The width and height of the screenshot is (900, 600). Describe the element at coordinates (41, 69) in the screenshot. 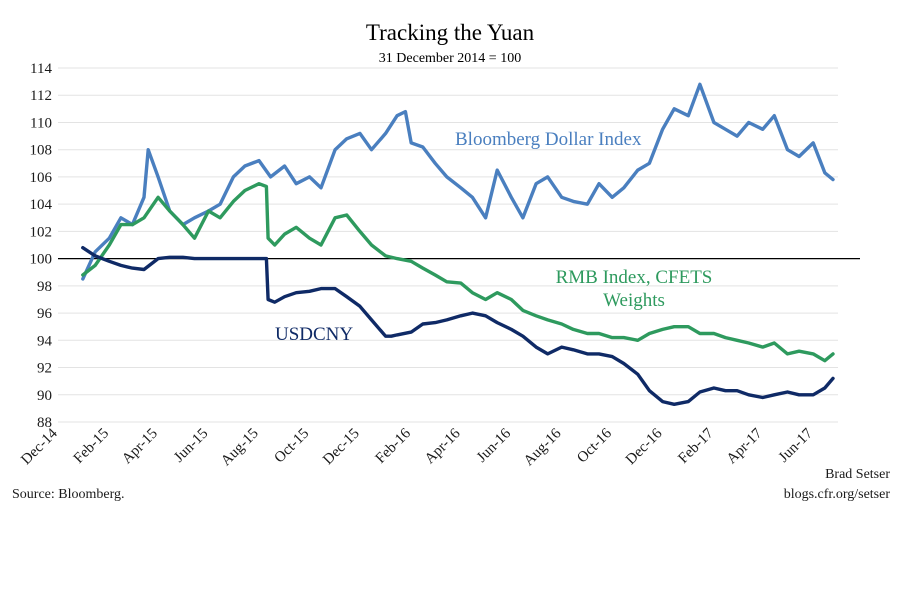

I see `y-tick-label: 114` at that location.